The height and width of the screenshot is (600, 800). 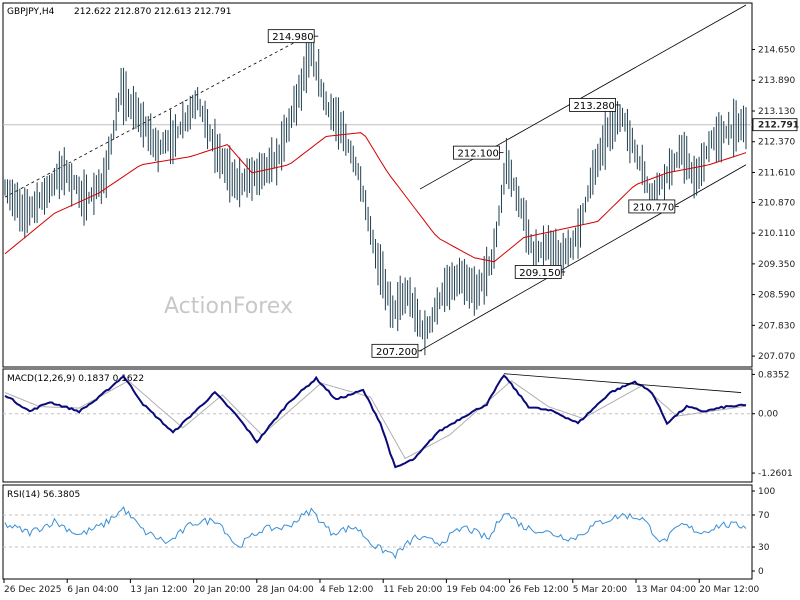 What do you see at coordinates (776, 51) in the screenshot?
I see `price-tick-label: 214.650` at bounding box center [776, 51].